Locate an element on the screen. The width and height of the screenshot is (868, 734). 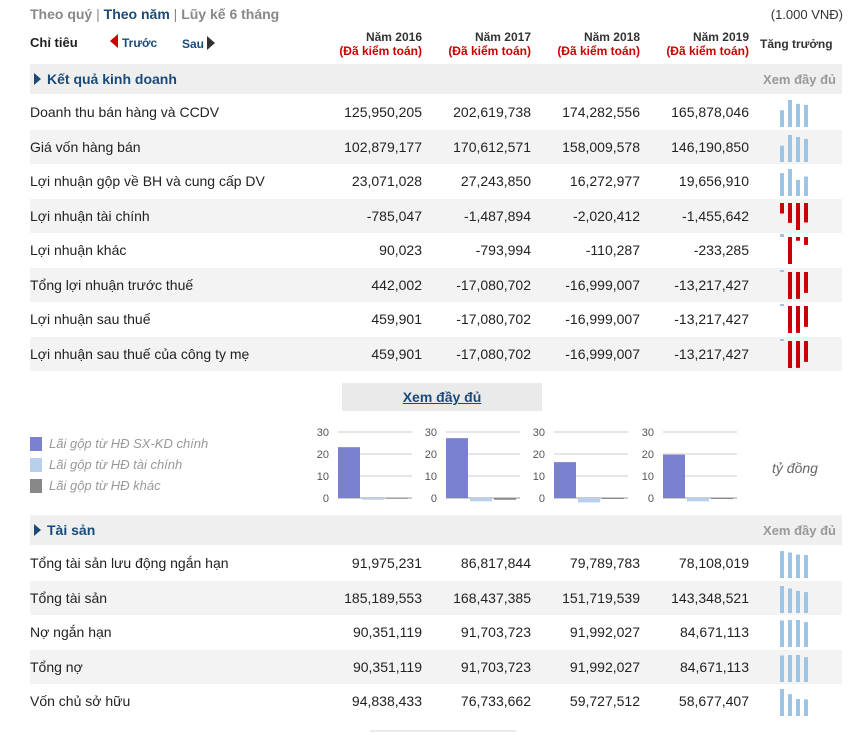
tab-quarter: Theo quý is located at coordinates (61, 14).